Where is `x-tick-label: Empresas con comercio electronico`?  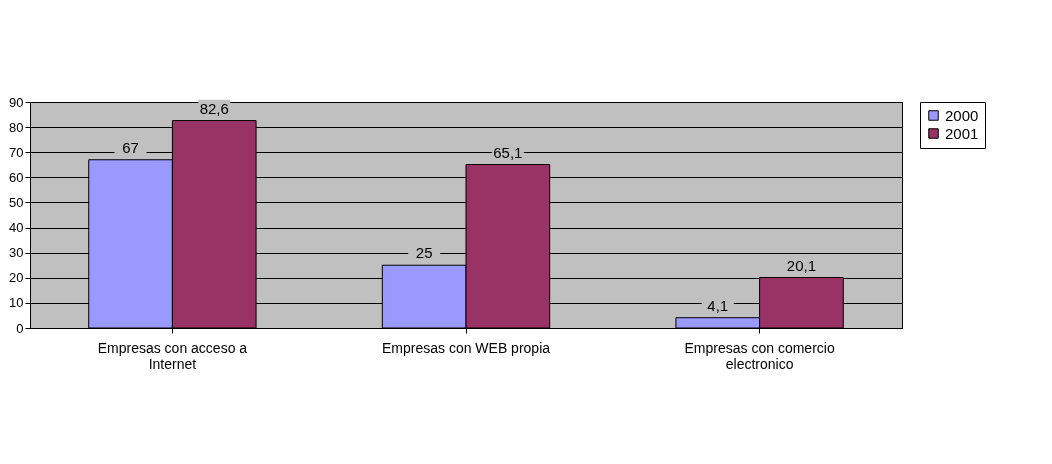
x-tick-label: Empresas con comercio electronico is located at coordinates (759, 355).